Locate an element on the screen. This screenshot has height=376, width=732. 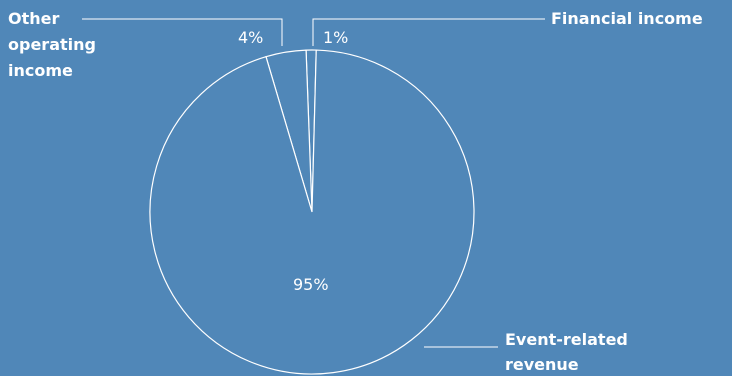
label-other-line-3: income is located at coordinates (40, 70).